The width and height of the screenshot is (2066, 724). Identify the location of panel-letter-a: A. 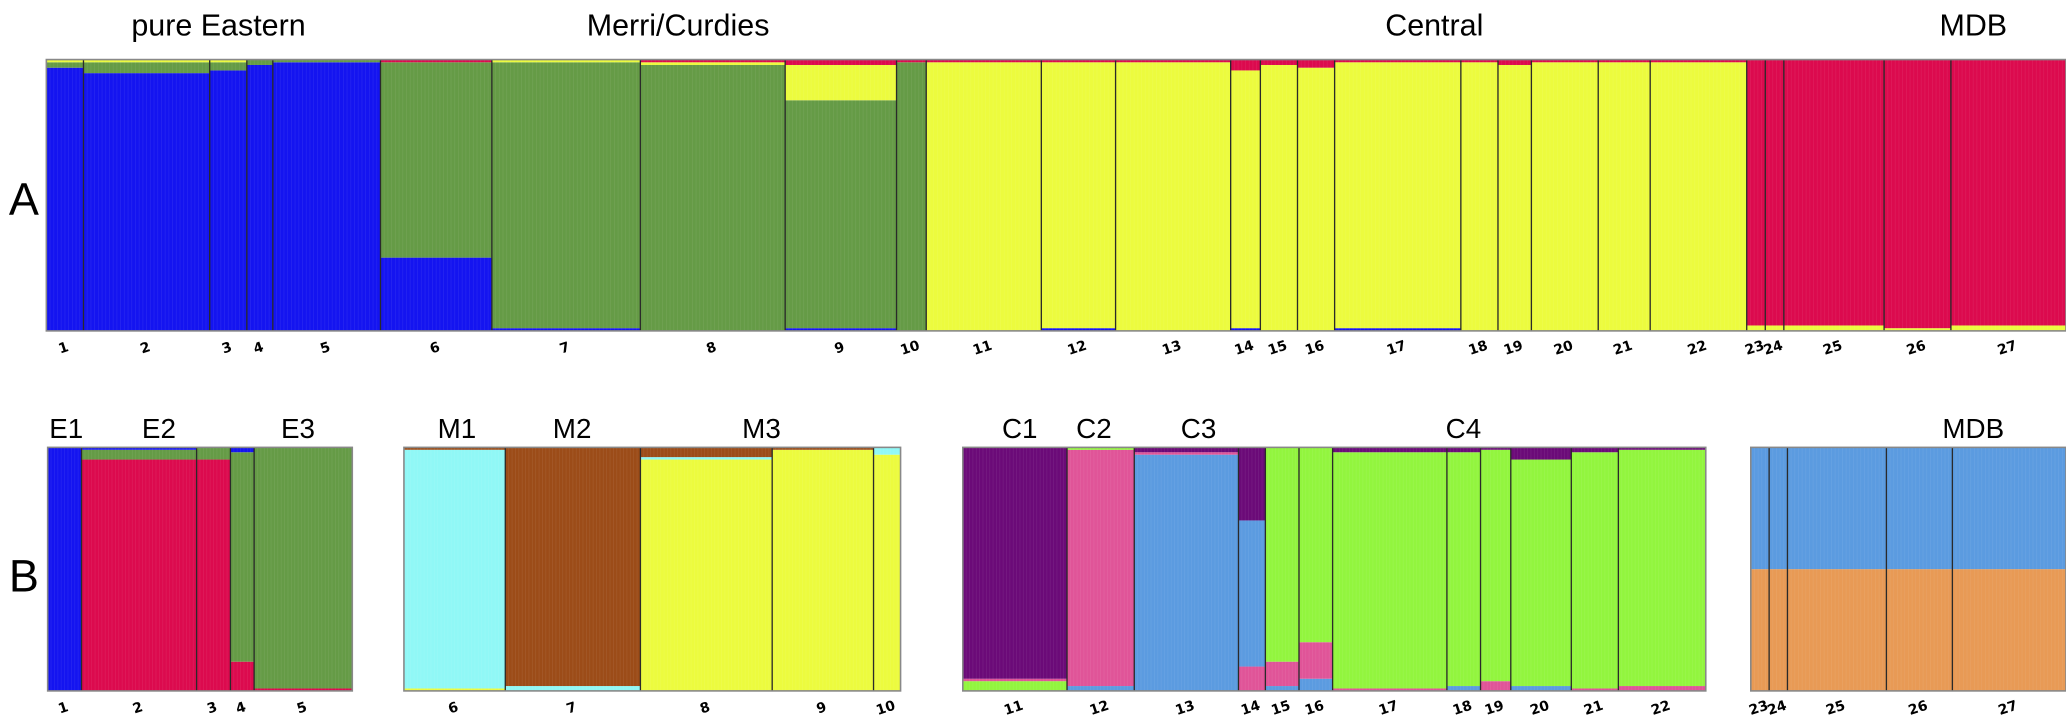
(24, 198).